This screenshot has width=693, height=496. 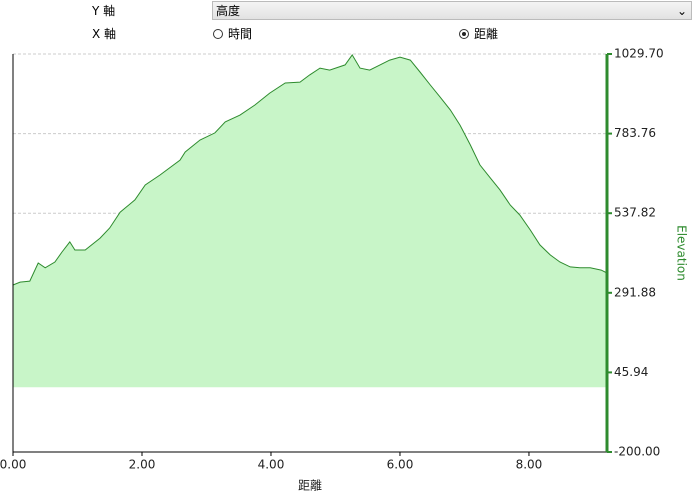 What do you see at coordinates (635, 133) in the screenshot?
I see `y-tick-label: 783.76` at bounding box center [635, 133].